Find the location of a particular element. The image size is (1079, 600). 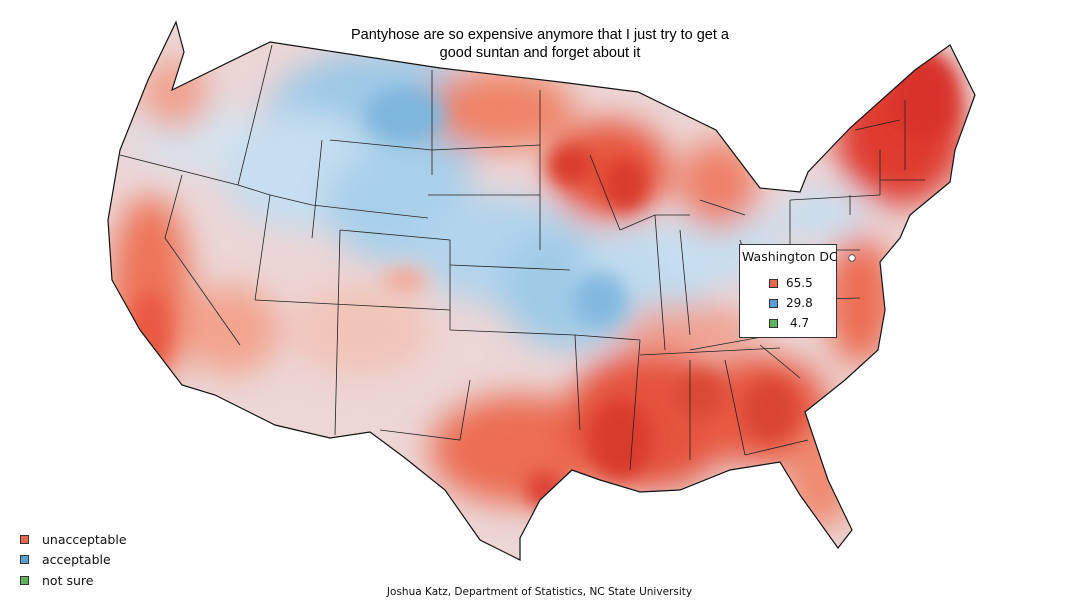

legend-swatch-unacceptable is located at coordinates (24, 539).